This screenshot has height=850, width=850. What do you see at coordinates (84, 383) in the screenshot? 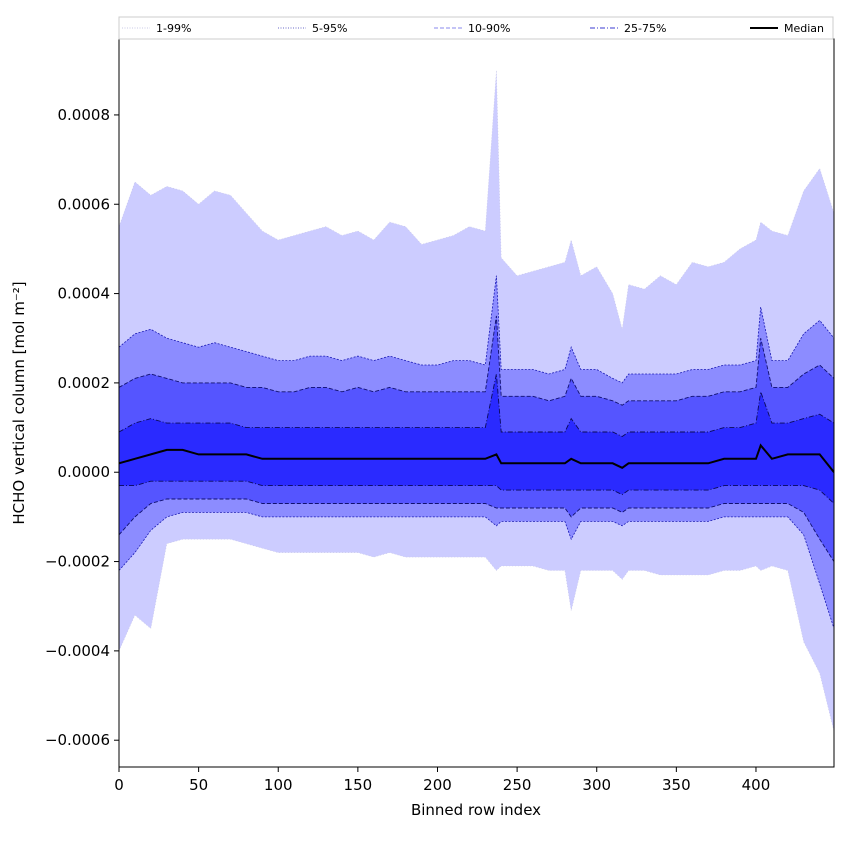
I see `y-tick-label: 0.0002` at bounding box center [84, 383].